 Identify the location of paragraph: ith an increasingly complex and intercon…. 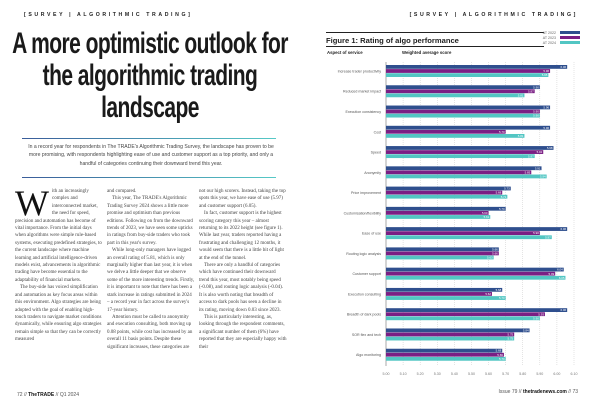
(58, 236).